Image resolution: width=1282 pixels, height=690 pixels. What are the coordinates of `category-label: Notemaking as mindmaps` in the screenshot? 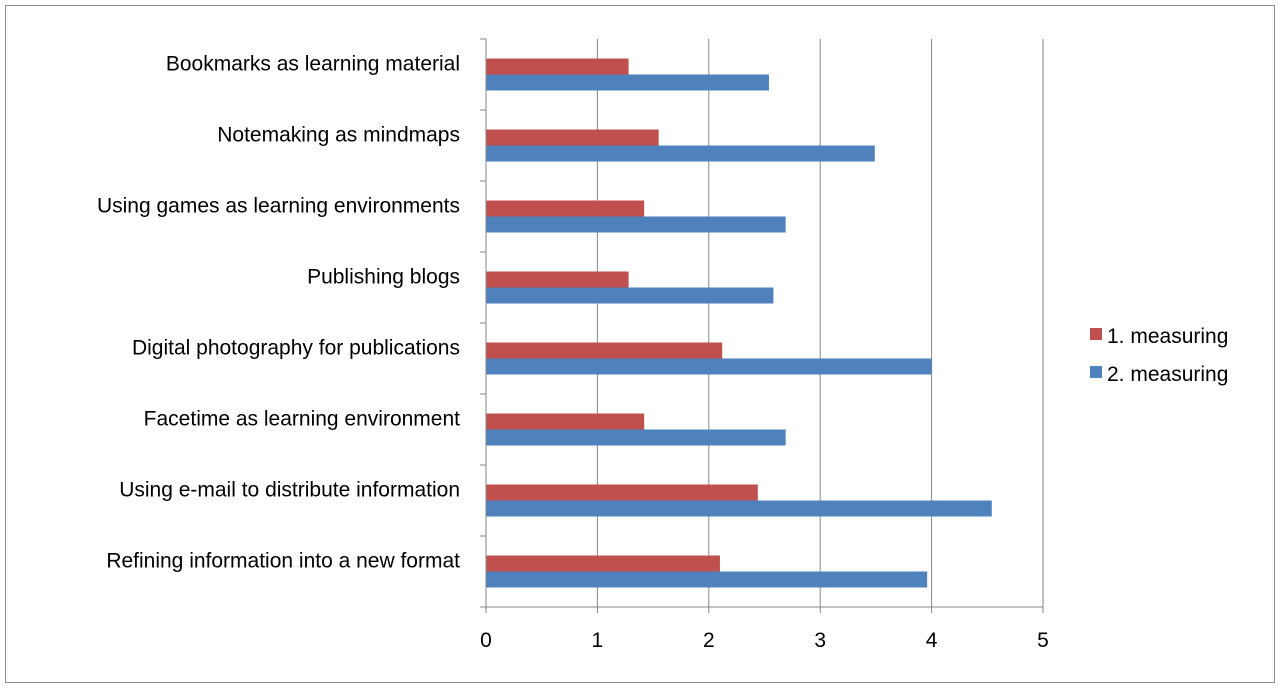 It's located at (338, 135).